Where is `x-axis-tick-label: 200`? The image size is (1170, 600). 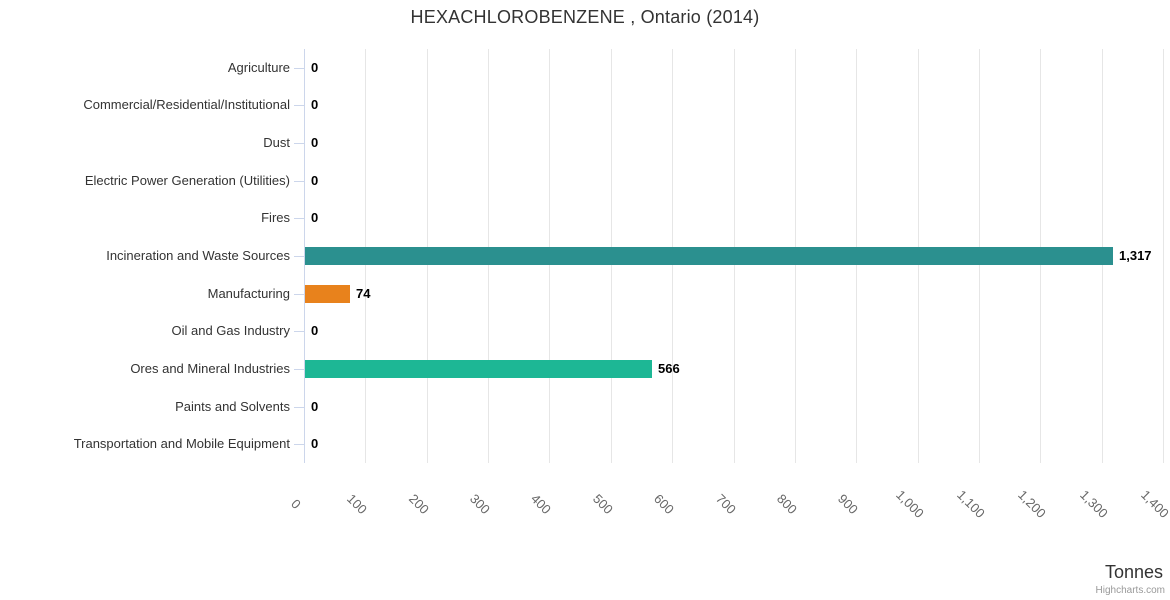 x-axis-tick-label: 200 is located at coordinates (419, 504).